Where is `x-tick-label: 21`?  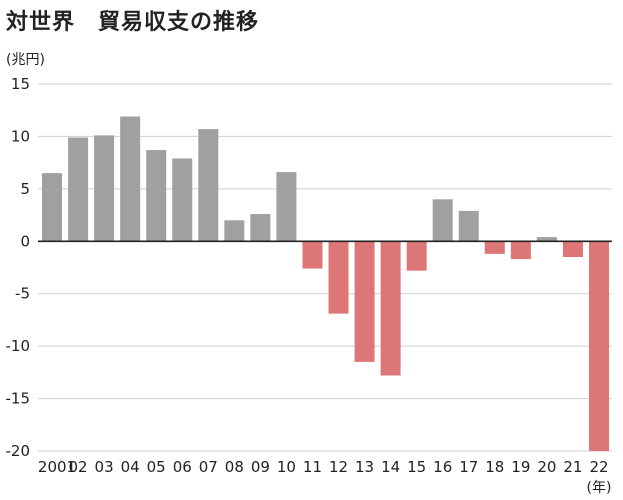
x-tick-label: 21 is located at coordinates (572, 467).